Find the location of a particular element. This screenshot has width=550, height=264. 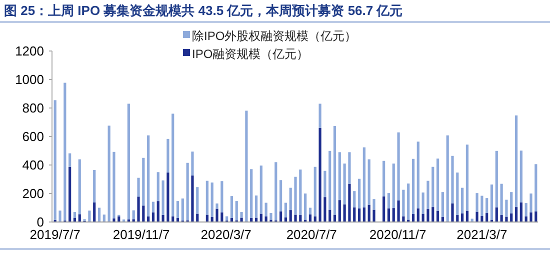

y-tick-label: 600 is located at coordinates (33, 136).